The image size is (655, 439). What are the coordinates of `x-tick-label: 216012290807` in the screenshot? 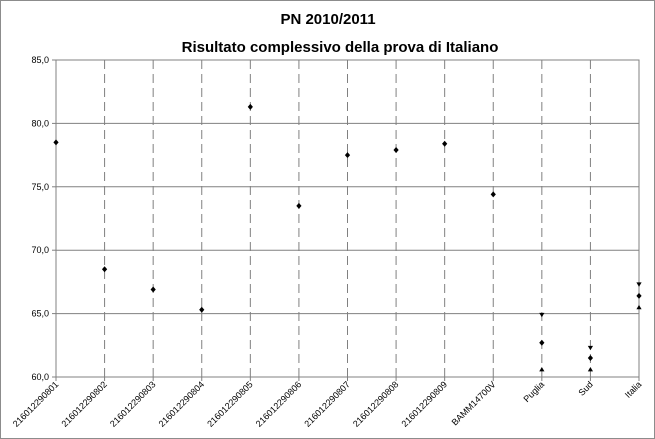 It's located at (327, 404).